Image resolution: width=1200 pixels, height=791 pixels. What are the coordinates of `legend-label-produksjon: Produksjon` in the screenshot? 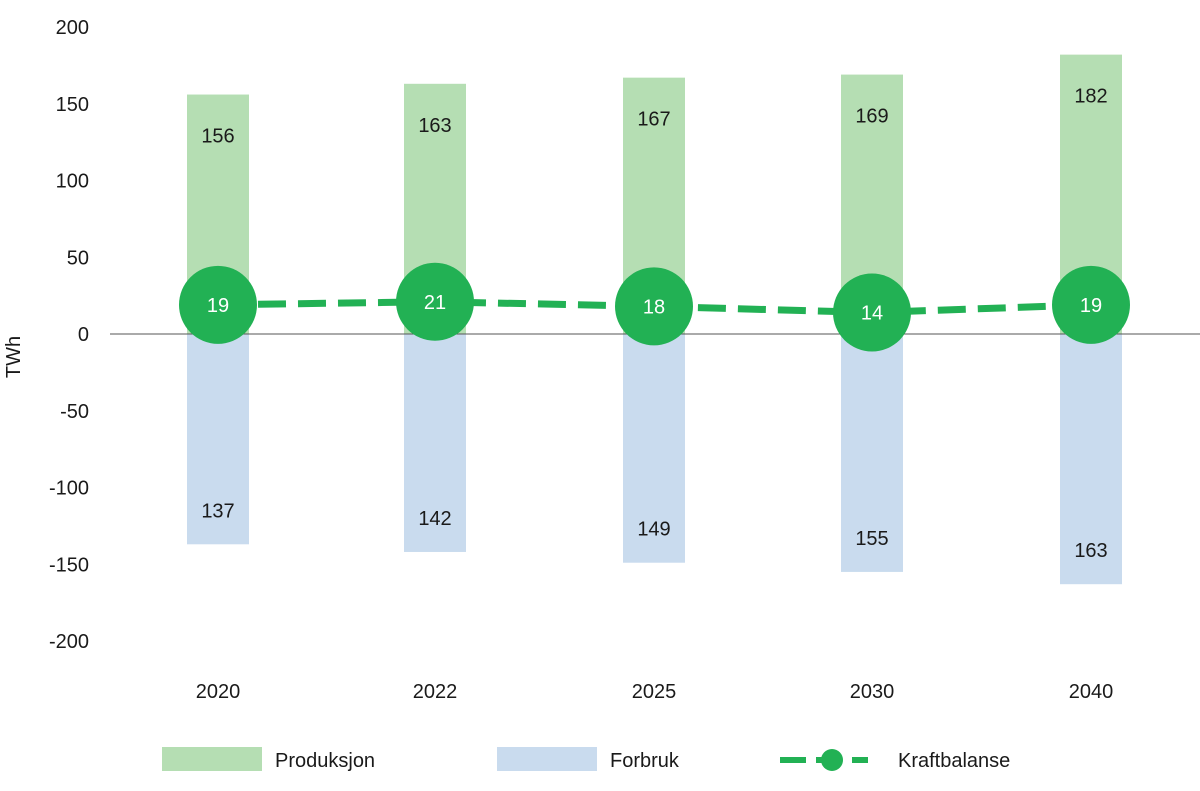 It's located at (325, 761).